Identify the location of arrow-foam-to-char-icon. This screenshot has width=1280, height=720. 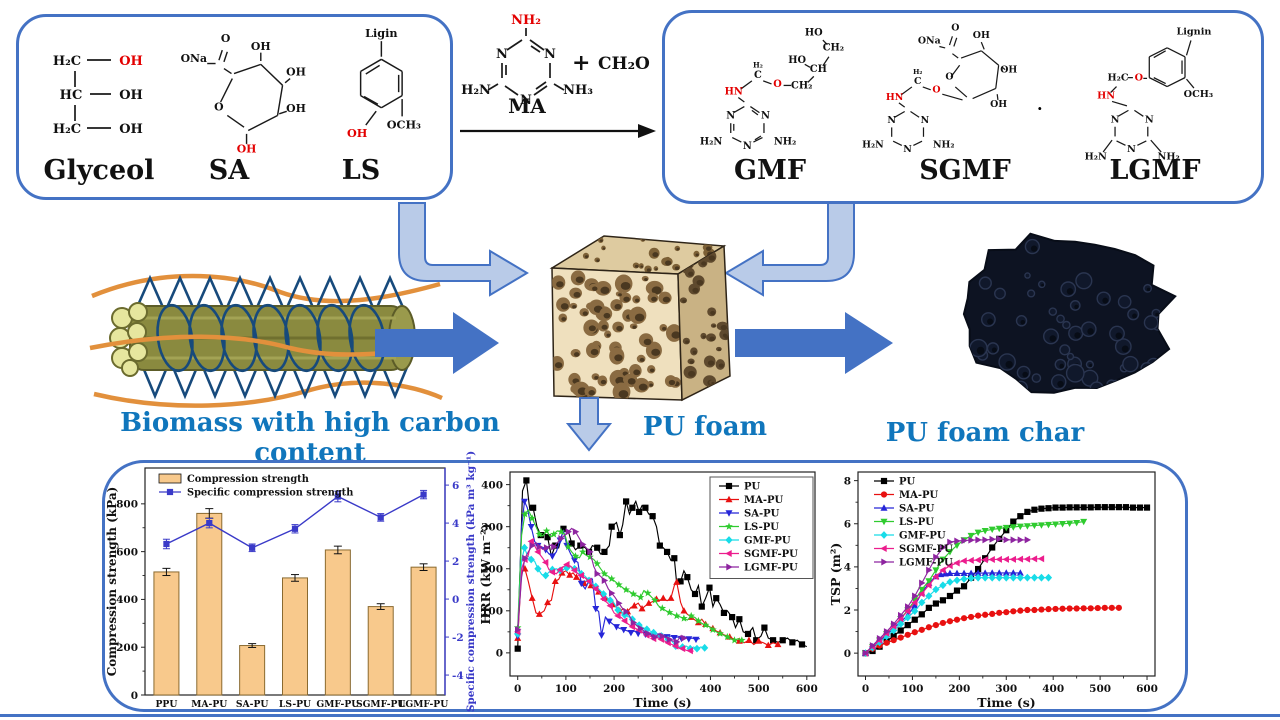
(814, 343).